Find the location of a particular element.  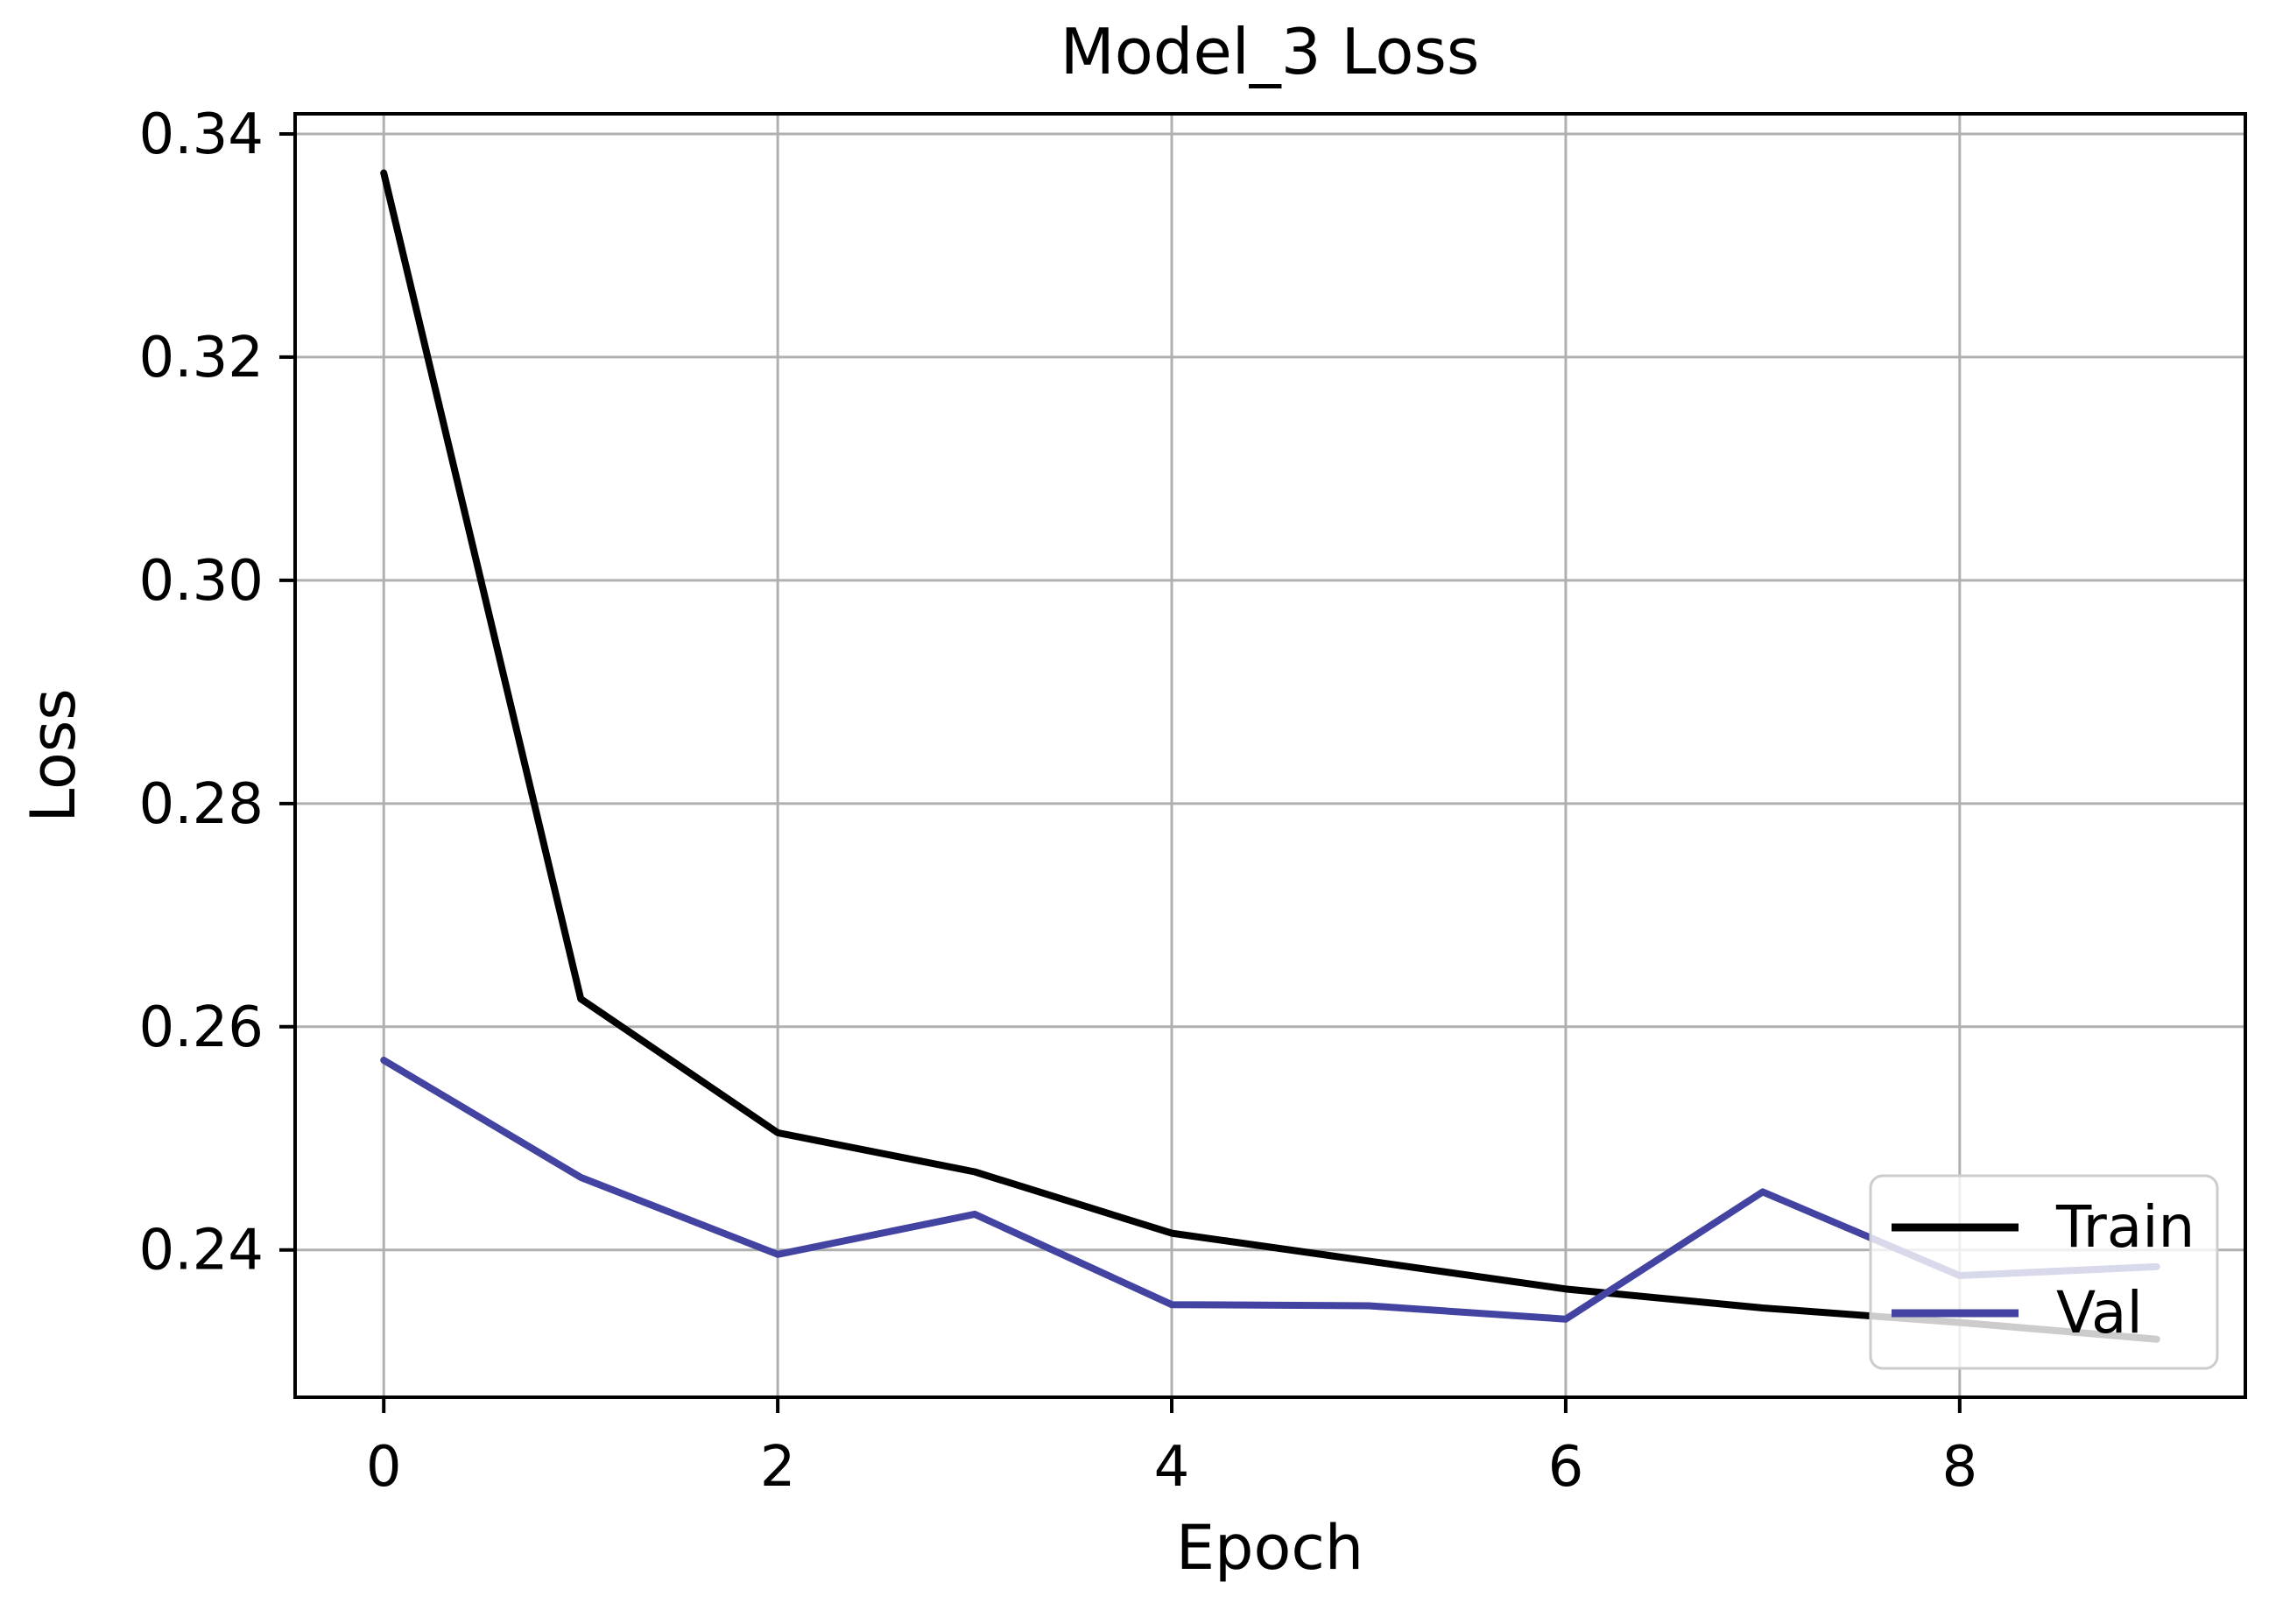

x-tick-label: 2 is located at coordinates (778, 1467).